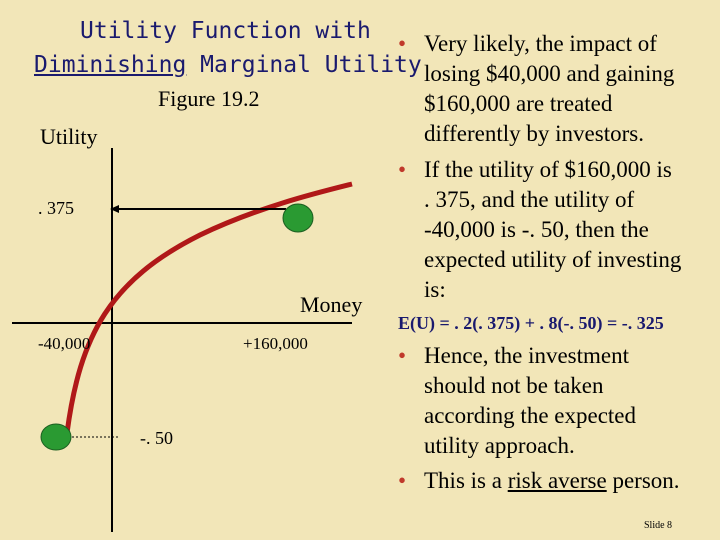 Image resolution: width=720 pixels, height=540 pixels. What do you see at coordinates (110, 65) in the screenshot?
I see `title-underlined-word: Diminishing` at bounding box center [110, 65].